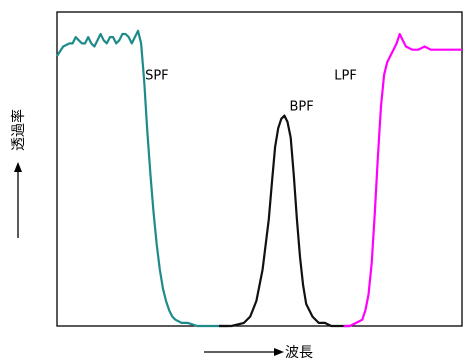 Image resolution: width=466 pixels, height=363 pixels. I want to click on y-axis-label: 透過率, so click(18, 130).